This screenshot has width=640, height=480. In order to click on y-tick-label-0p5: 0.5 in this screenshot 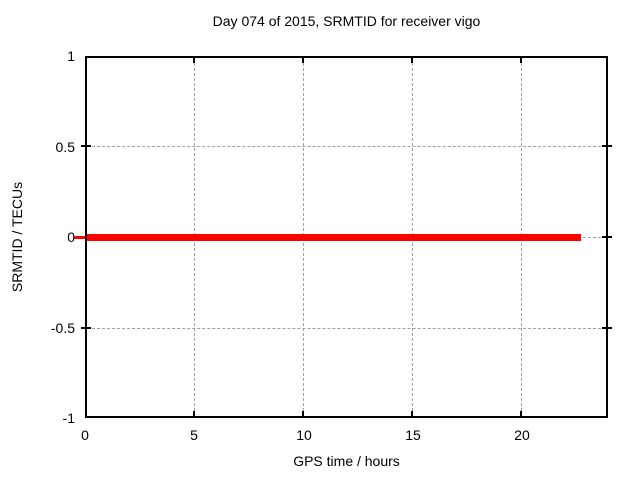, I will do `click(65, 147)`.